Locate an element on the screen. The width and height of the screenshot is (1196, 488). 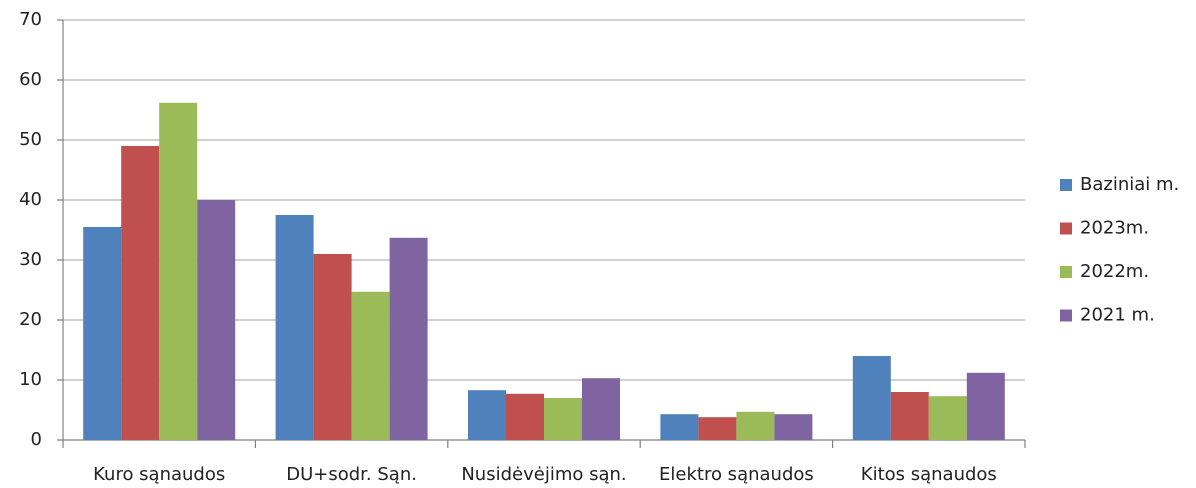
y-tick-label: 30 is located at coordinates (30, 259).